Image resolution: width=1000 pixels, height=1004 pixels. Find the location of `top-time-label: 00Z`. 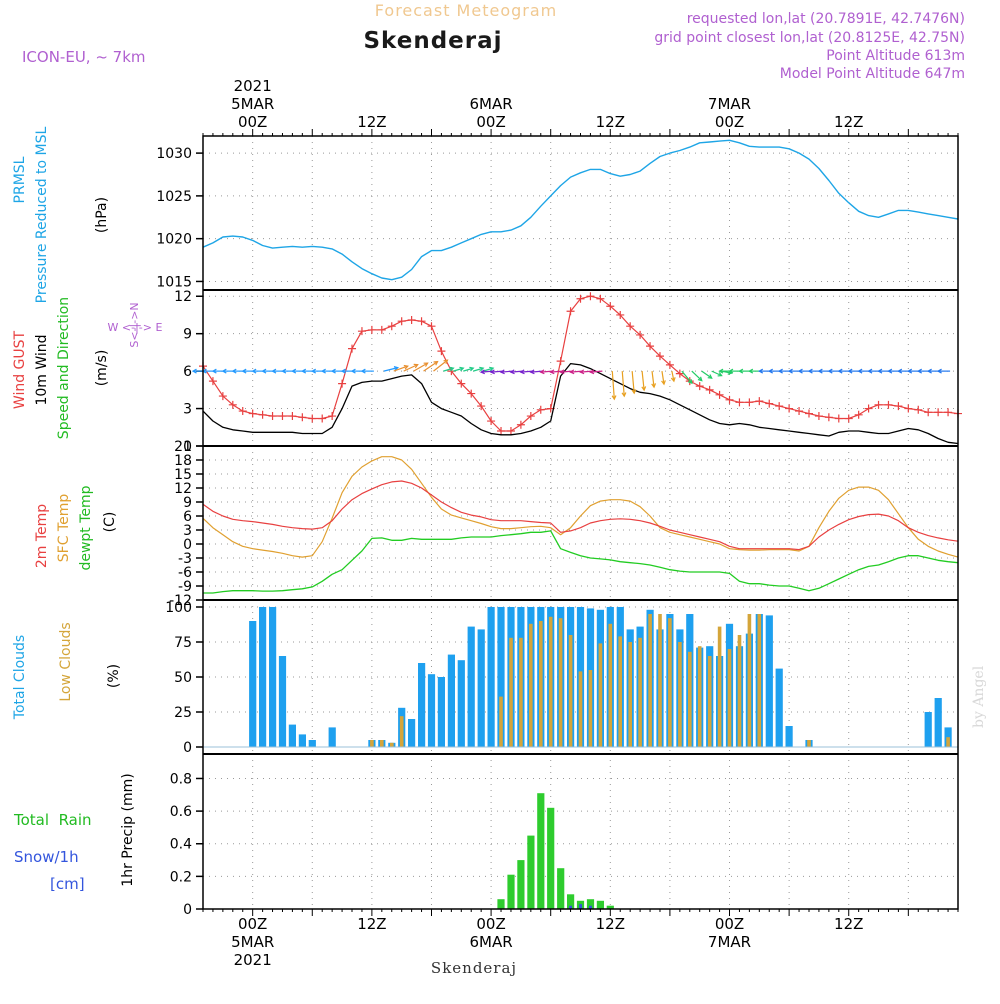

top-time-label: 00Z is located at coordinates (729, 122).